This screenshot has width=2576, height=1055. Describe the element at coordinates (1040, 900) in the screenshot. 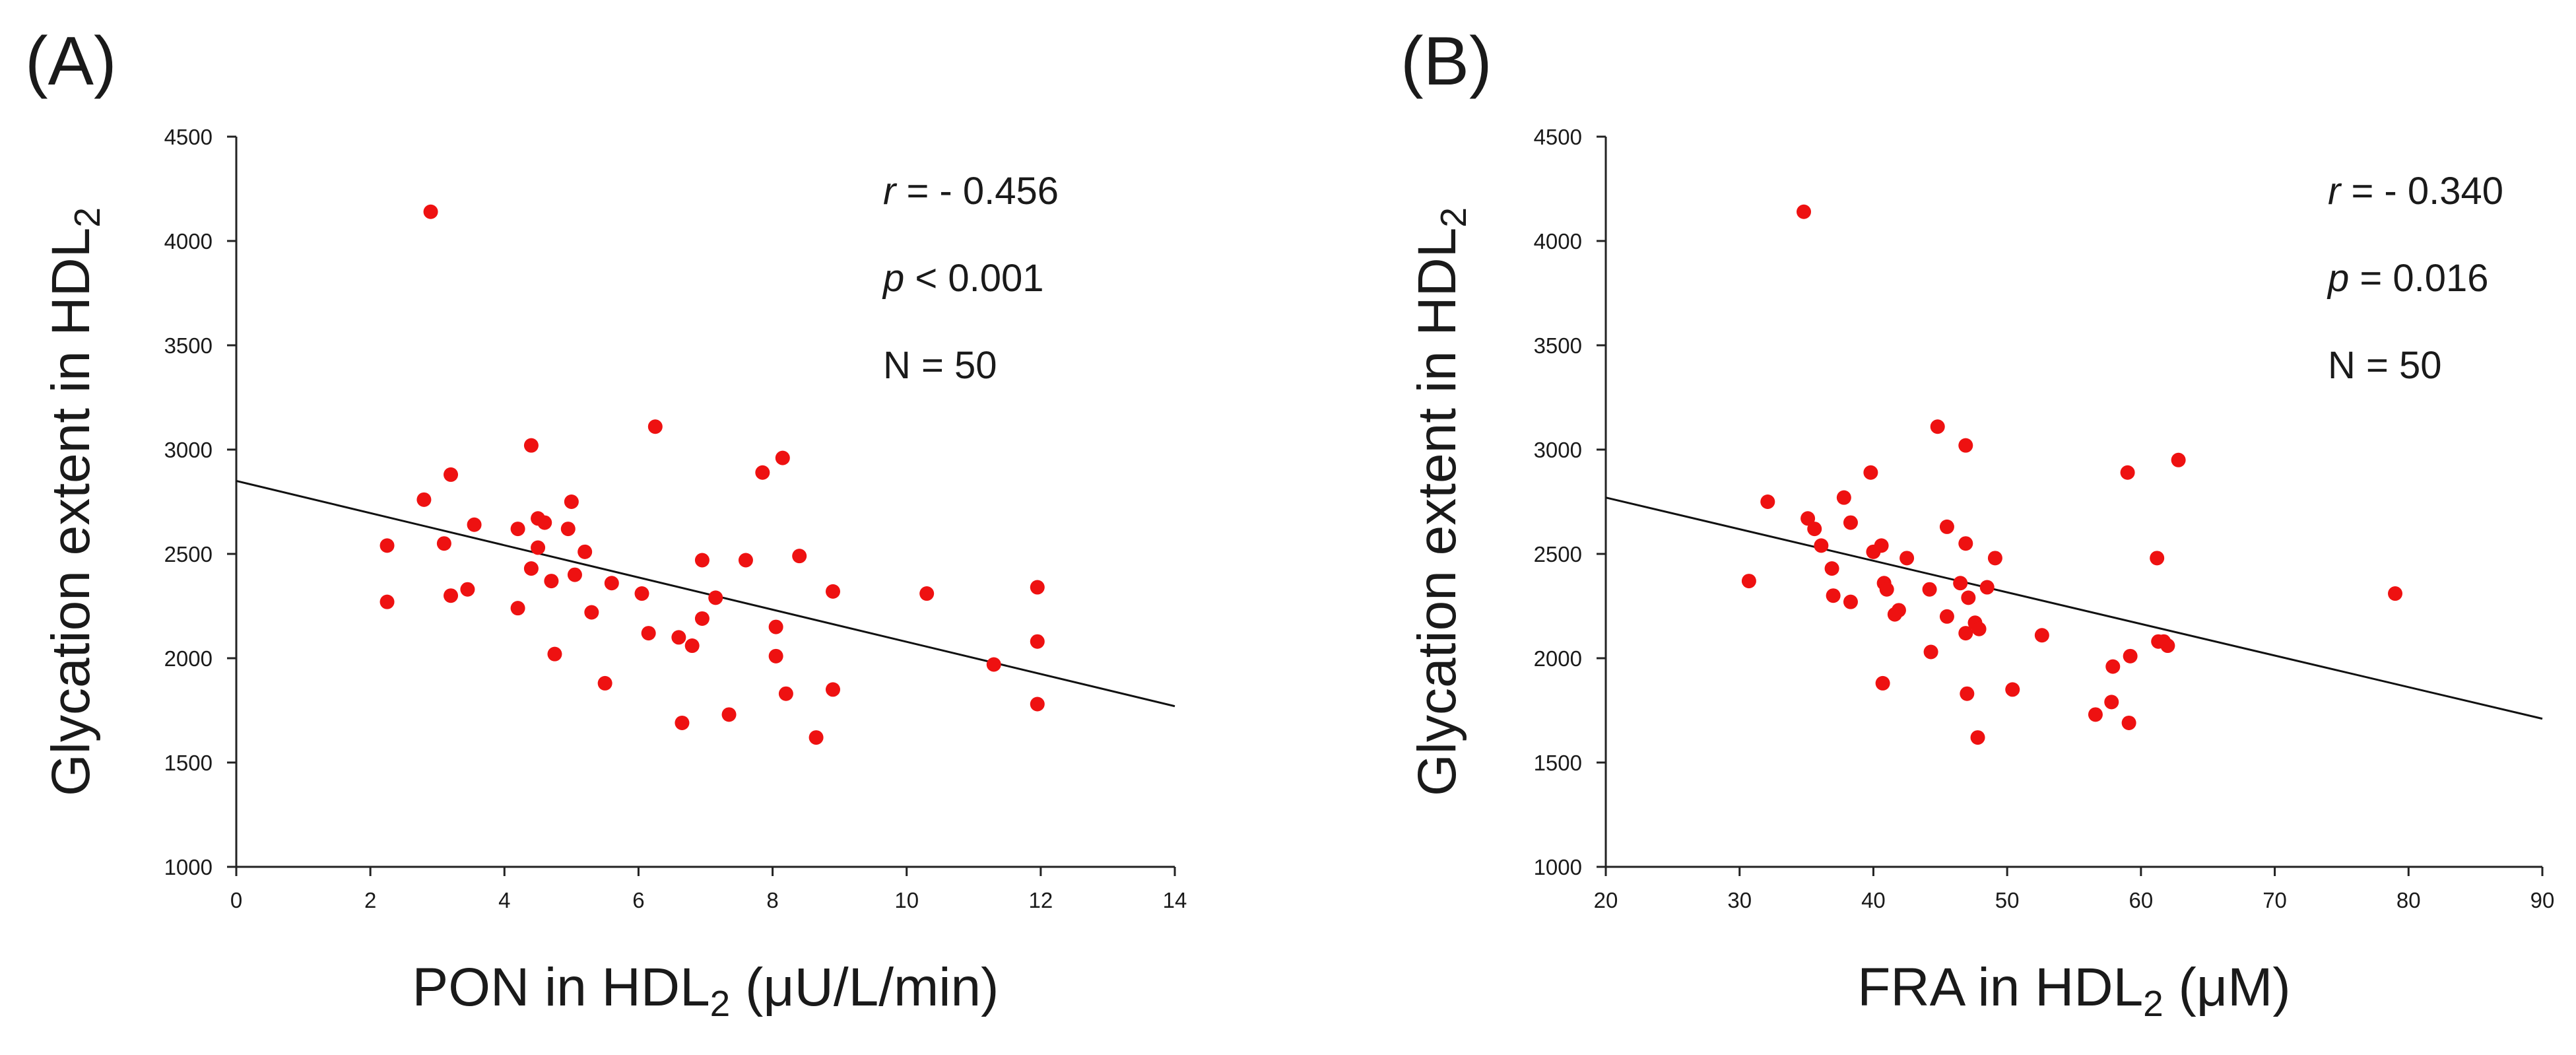

I see `x-tick-label: 12` at that location.